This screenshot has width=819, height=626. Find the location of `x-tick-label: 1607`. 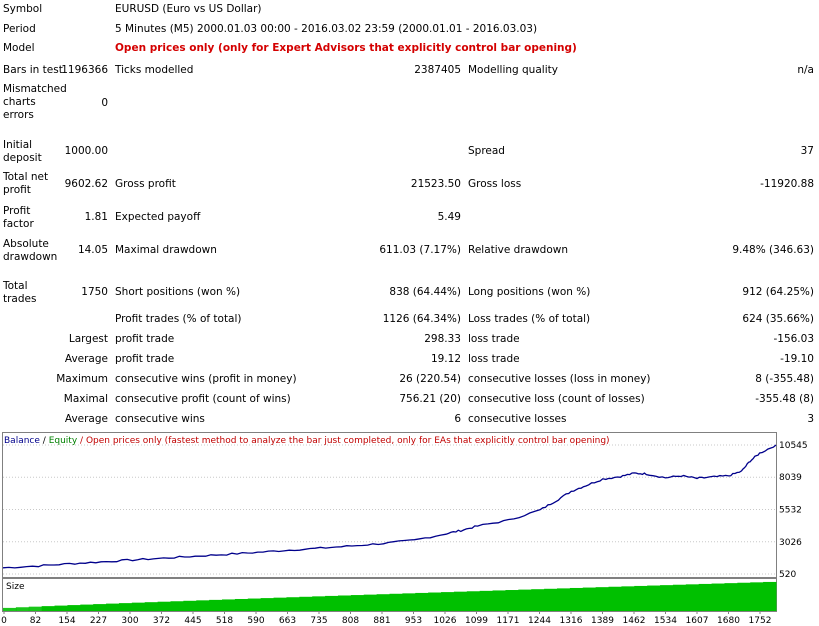

x-tick-label: 1607 is located at coordinates (697, 621).